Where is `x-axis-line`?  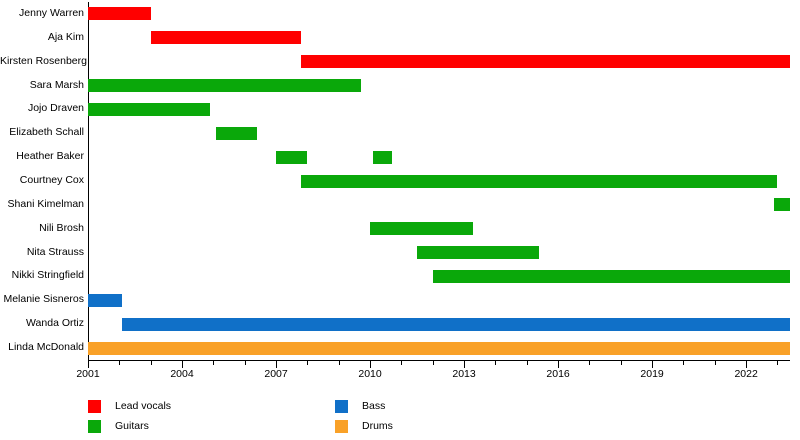
x-axis-line is located at coordinates (439, 360).